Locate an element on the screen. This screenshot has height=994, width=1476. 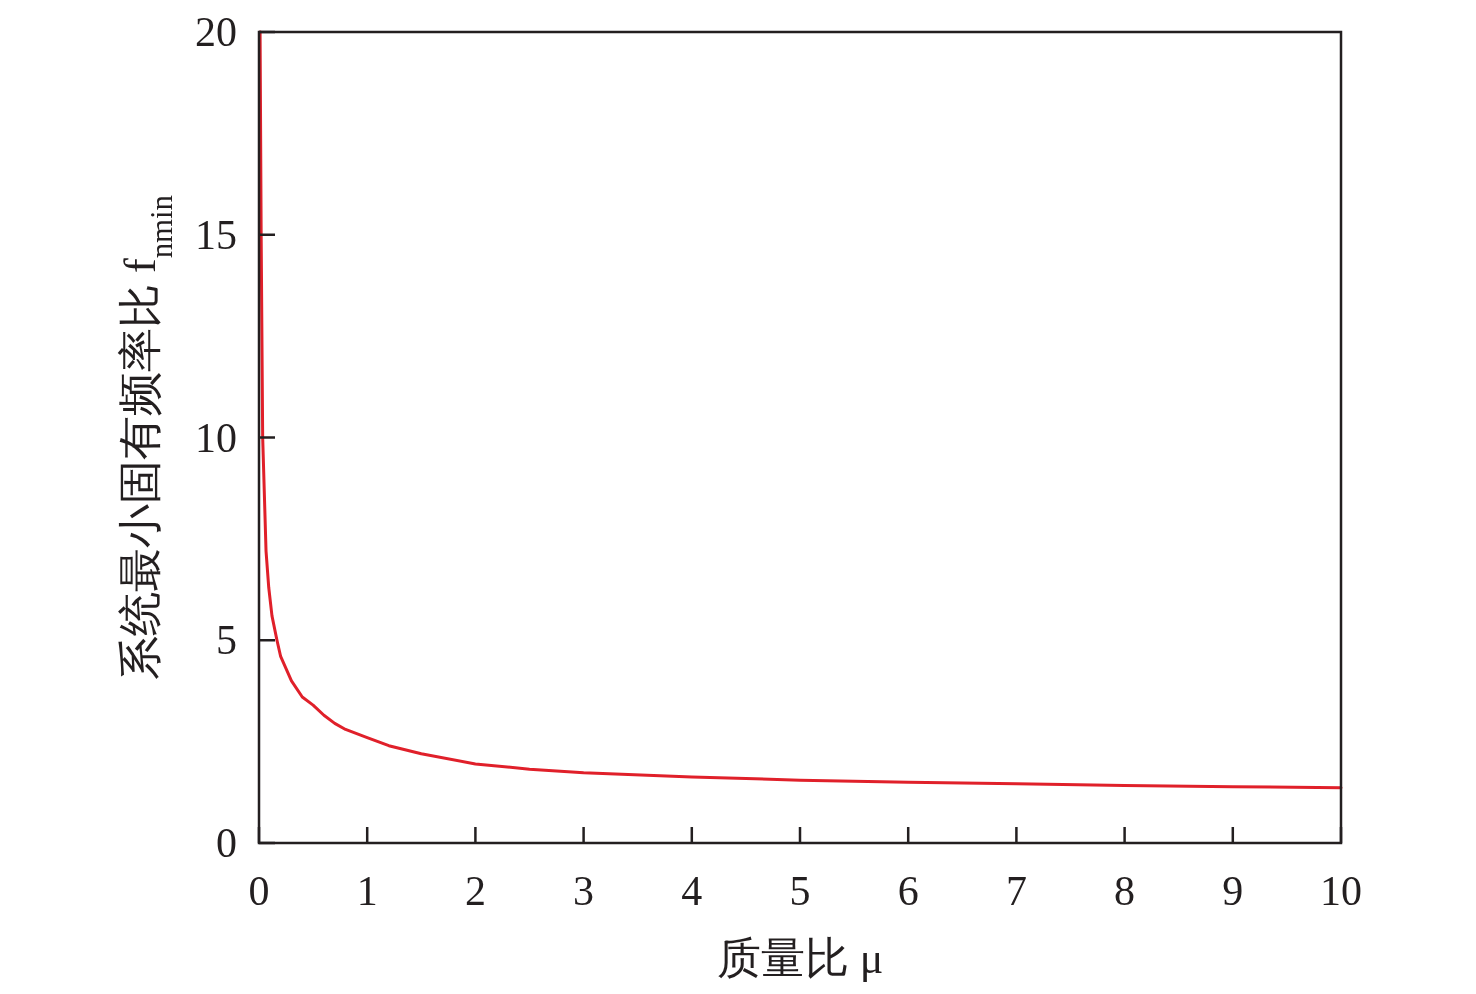
x-tick-label: 2 is located at coordinates (475, 891).